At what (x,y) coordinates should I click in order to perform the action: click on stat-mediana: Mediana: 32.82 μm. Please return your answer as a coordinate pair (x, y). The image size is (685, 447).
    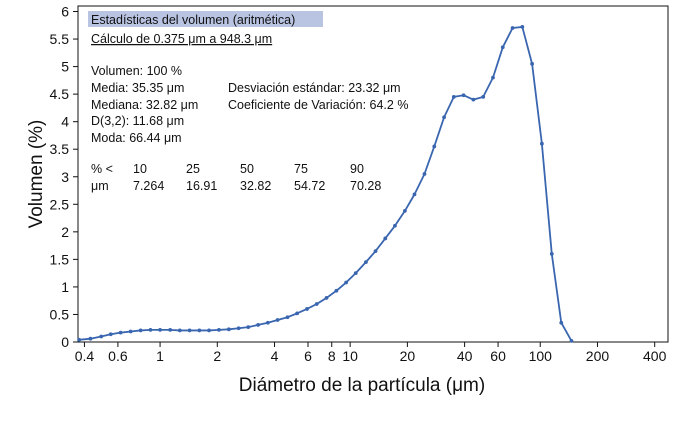
    Looking at the image, I should click on (144, 105).